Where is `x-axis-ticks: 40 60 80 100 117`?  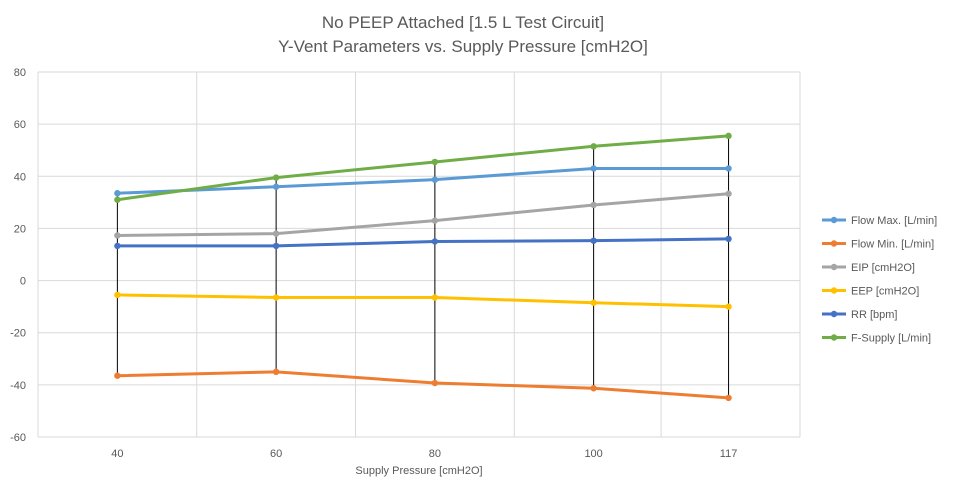 x-axis-ticks: 40 60 80 100 117 is located at coordinates (424, 454).